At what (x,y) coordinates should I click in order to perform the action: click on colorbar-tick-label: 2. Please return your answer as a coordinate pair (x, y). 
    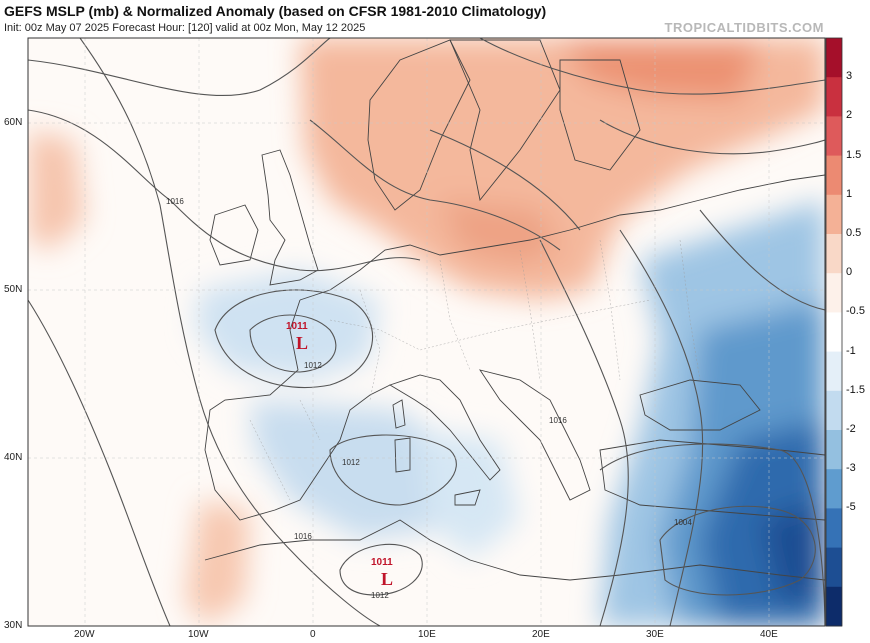
    Looking at the image, I should click on (849, 115).